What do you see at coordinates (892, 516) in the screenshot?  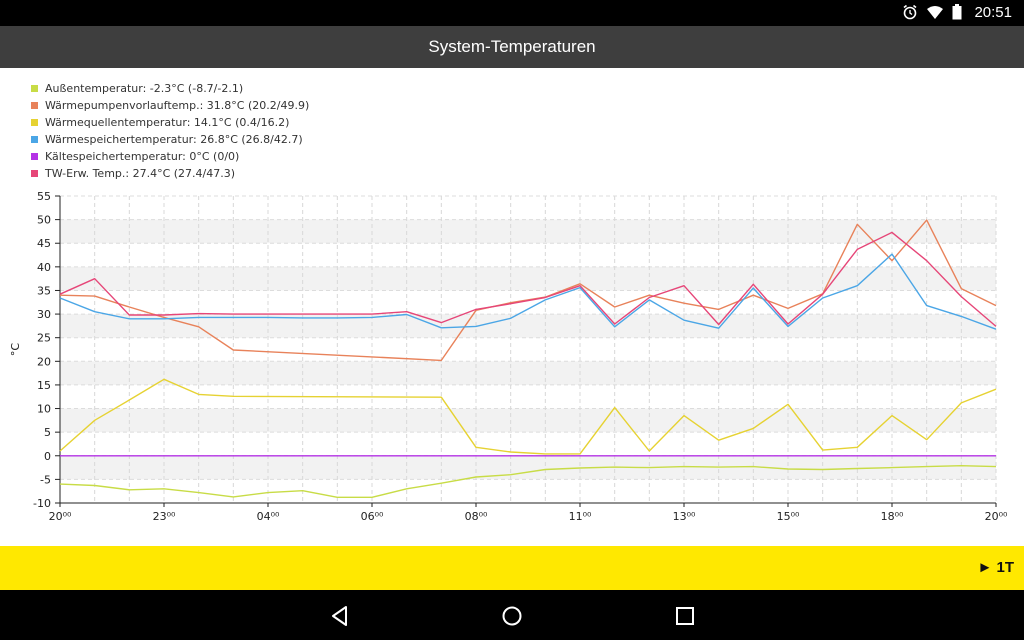 I see `x-tick-label: 18⁰⁰` at bounding box center [892, 516].